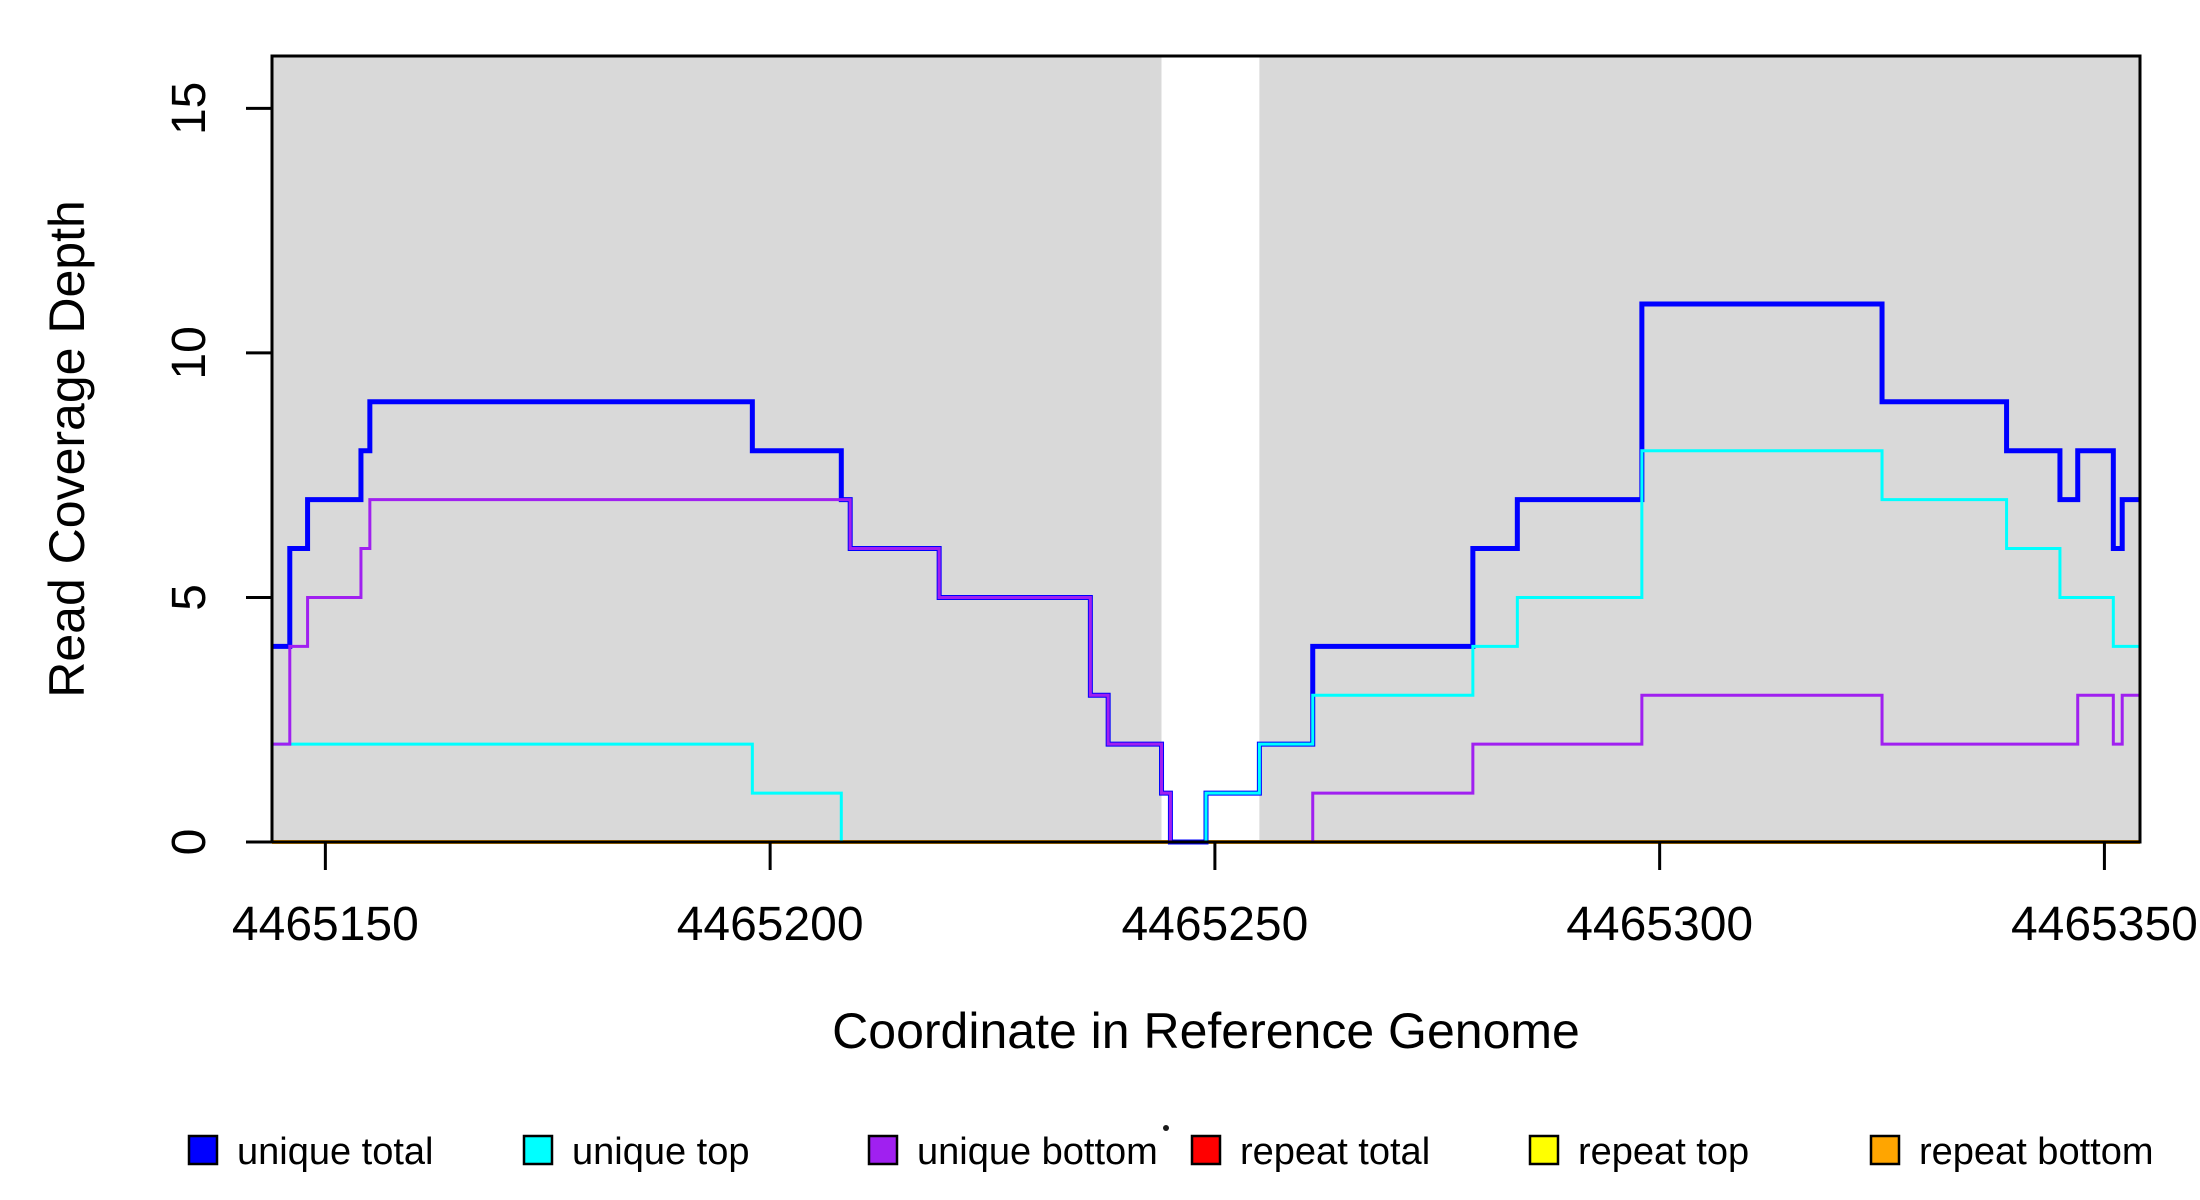  Describe the element at coordinates (1206, 1031) in the screenshot. I see `x-axis-title: Coordinate in Reference Genome` at that location.